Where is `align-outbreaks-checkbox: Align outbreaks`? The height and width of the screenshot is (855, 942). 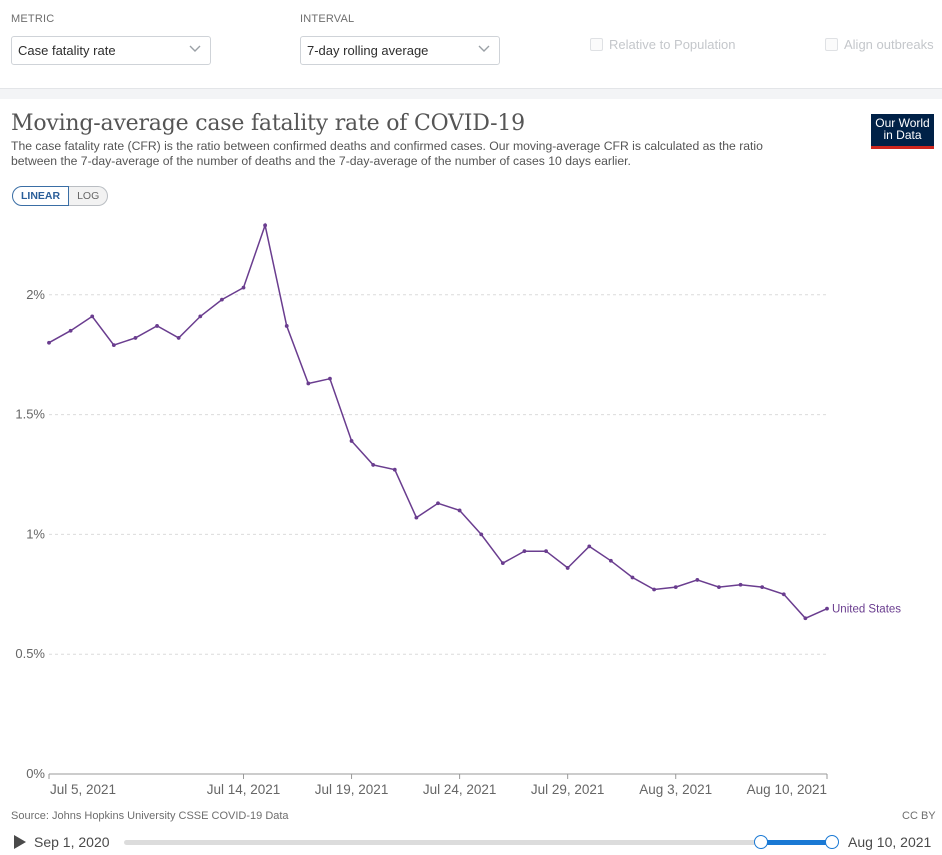 align-outbreaks-checkbox: Align outbreaks is located at coordinates (882, 45).